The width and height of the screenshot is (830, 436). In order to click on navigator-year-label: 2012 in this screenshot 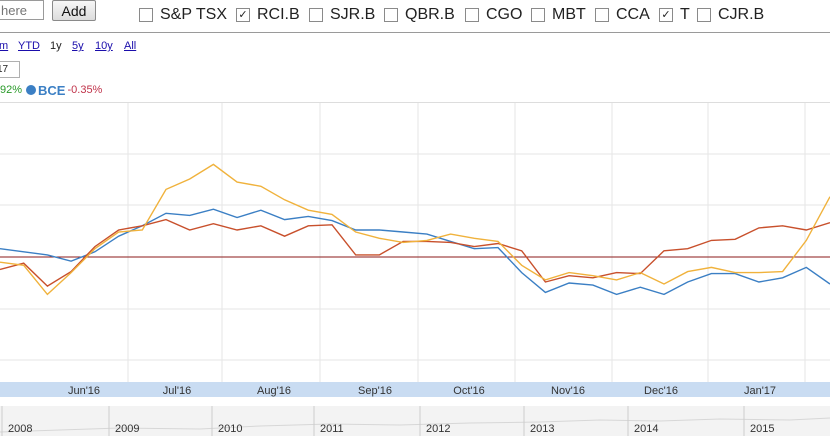, I will do `click(438, 429)`.